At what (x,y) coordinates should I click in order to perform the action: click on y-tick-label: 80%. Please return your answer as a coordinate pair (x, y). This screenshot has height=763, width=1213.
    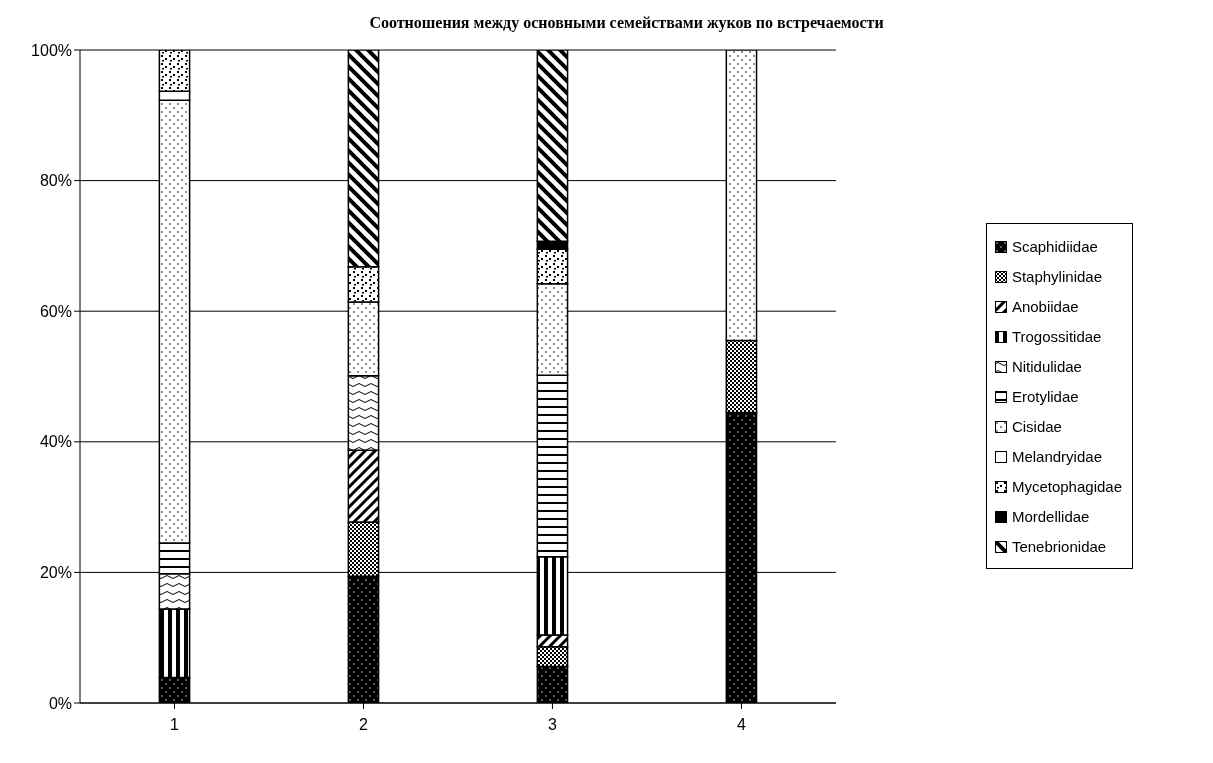
    Looking at the image, I should click on (55, 181).